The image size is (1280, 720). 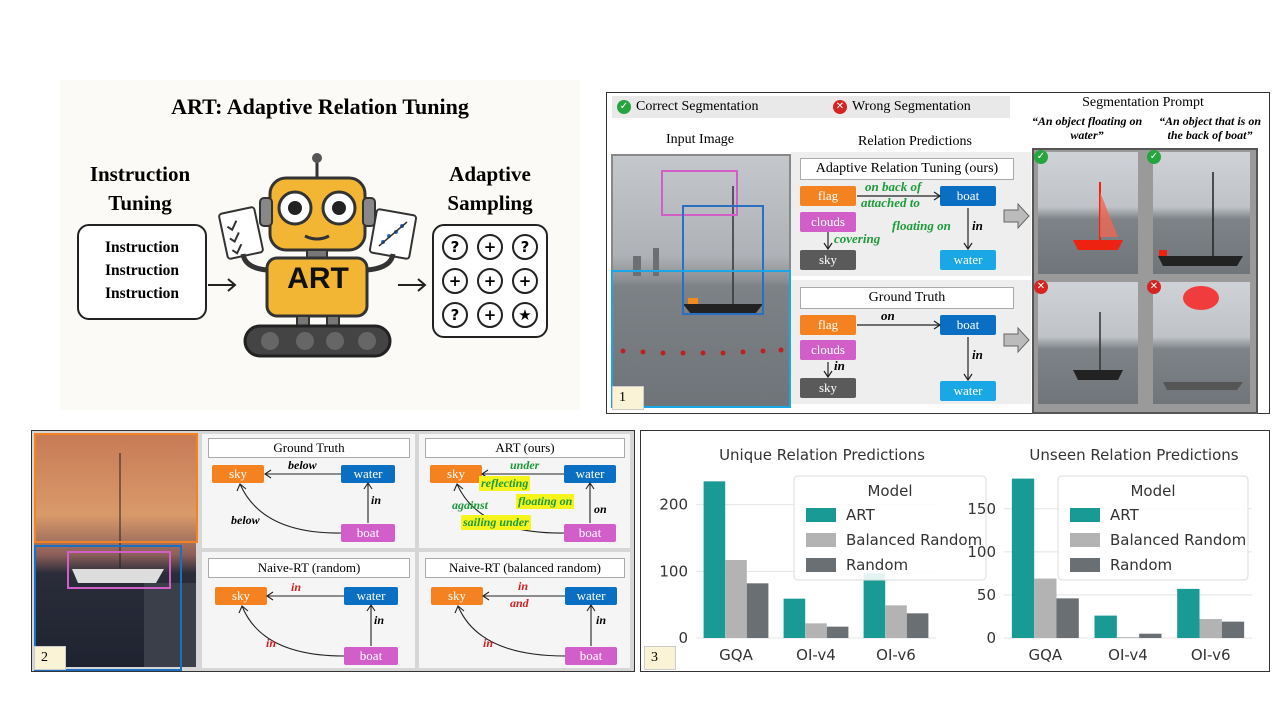 I want to click on panel-number-1: 1, so click(x=628, y=398).